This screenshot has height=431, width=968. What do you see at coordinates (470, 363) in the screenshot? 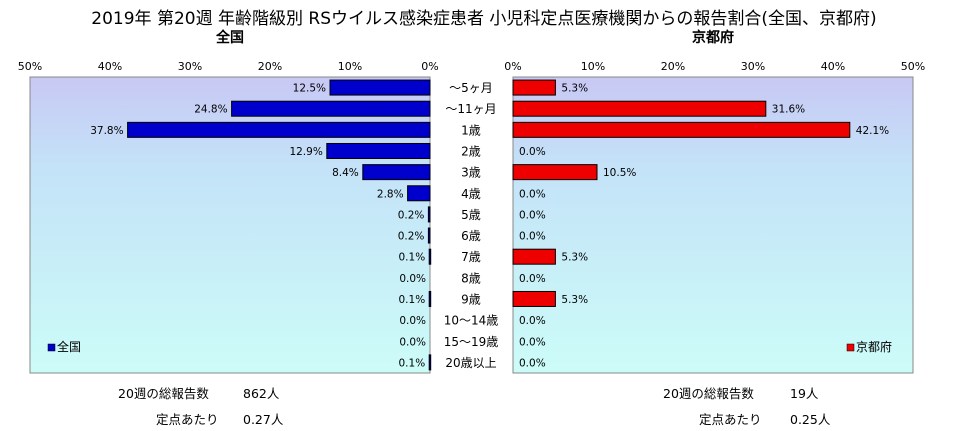
I see `category-label: 20歳以上` at bounding box center [470, 363].